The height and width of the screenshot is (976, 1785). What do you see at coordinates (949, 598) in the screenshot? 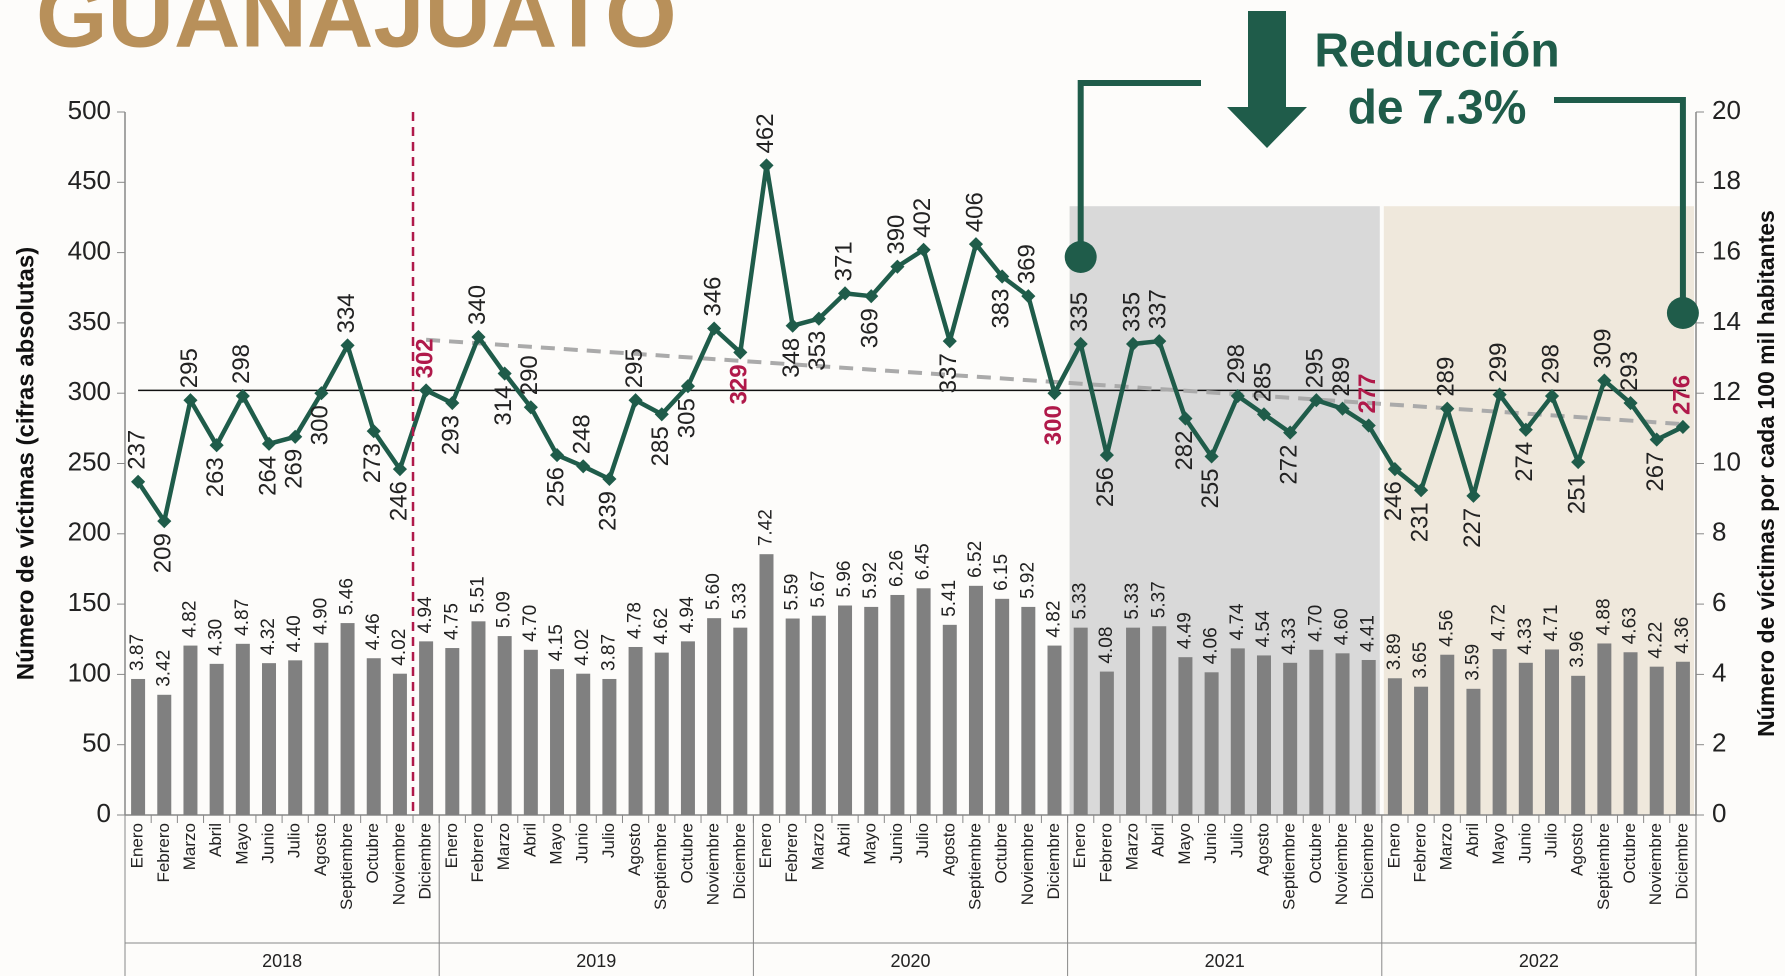
I see `bar-value-label: 5.41` at bounding box center [949, 598].